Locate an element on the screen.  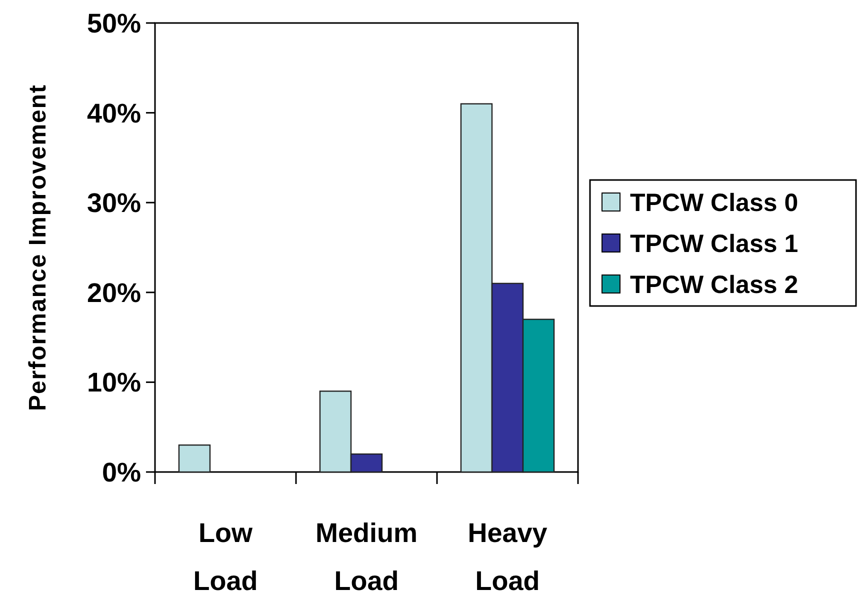
legend-label: TPCW Class 0 is located at coordinates (714, 202).